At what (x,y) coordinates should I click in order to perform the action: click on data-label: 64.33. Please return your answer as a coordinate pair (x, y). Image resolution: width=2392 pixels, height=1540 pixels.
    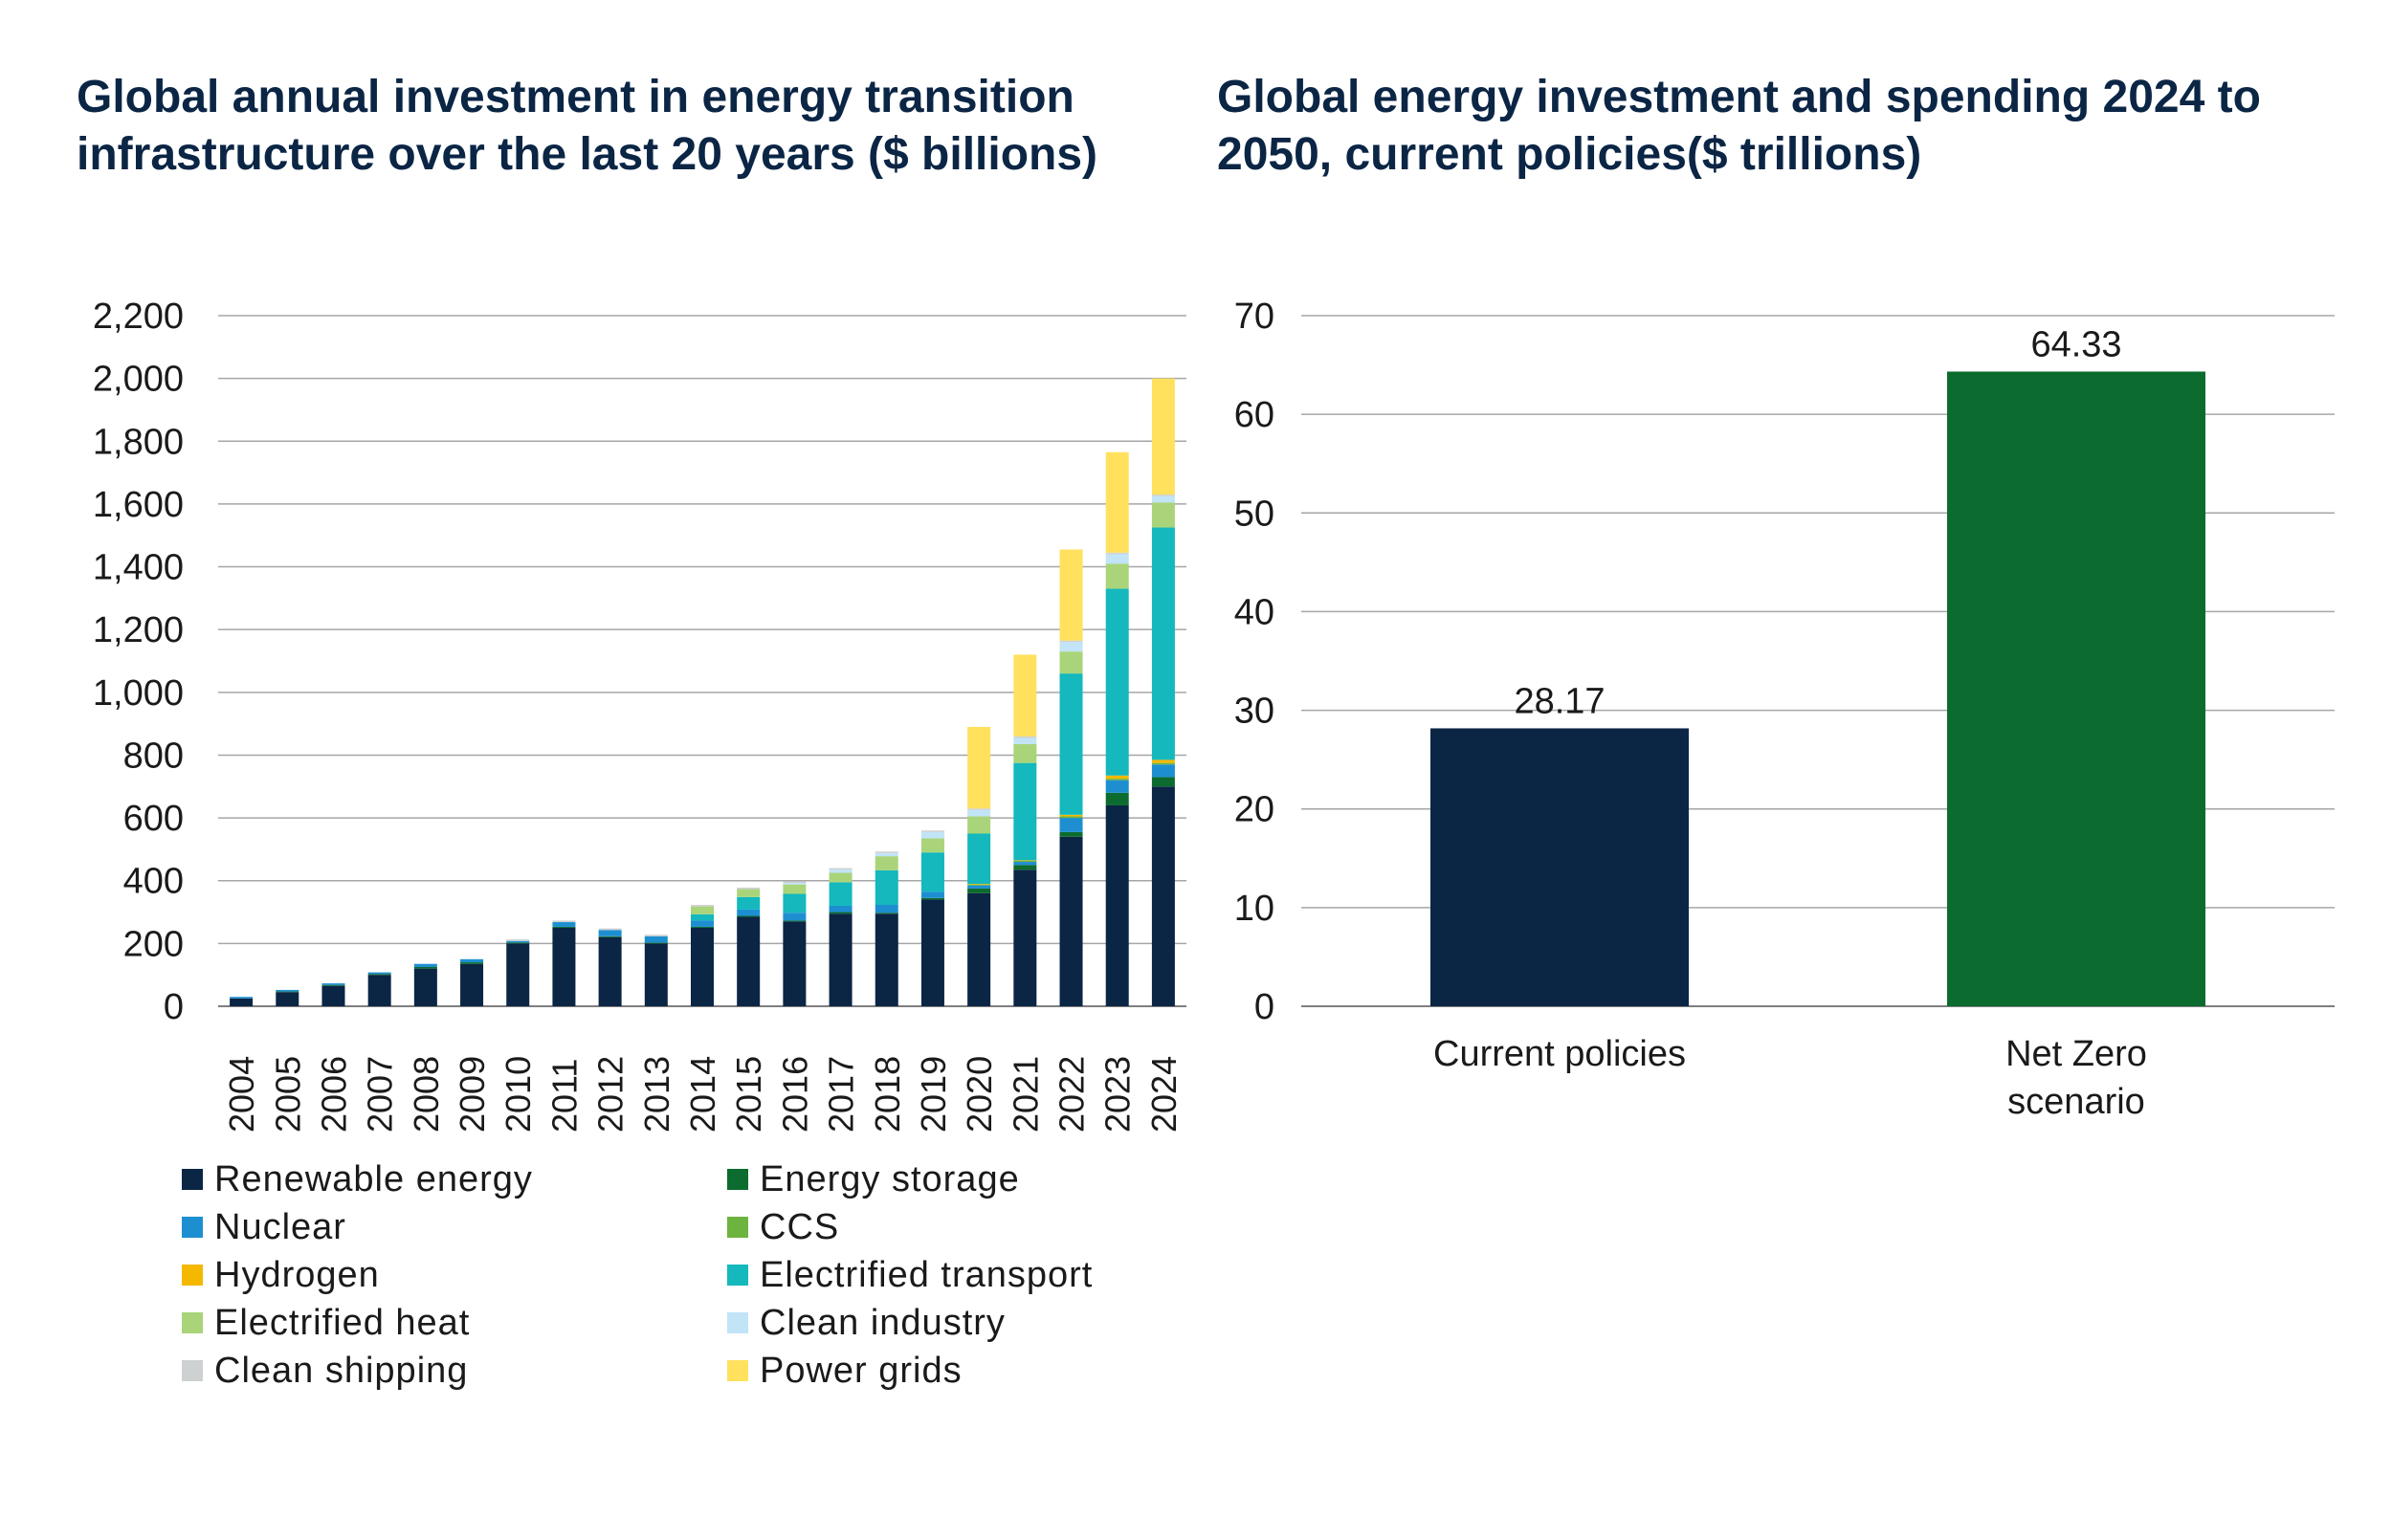
    Looking at the image, I should click on (2075, 344).